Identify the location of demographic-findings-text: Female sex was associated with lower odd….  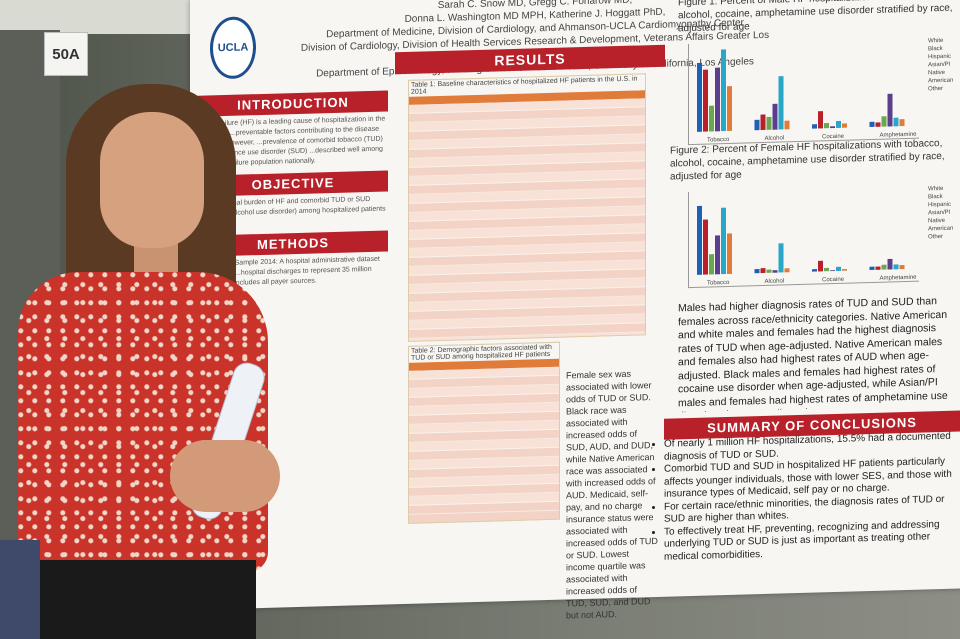
(612, 494).